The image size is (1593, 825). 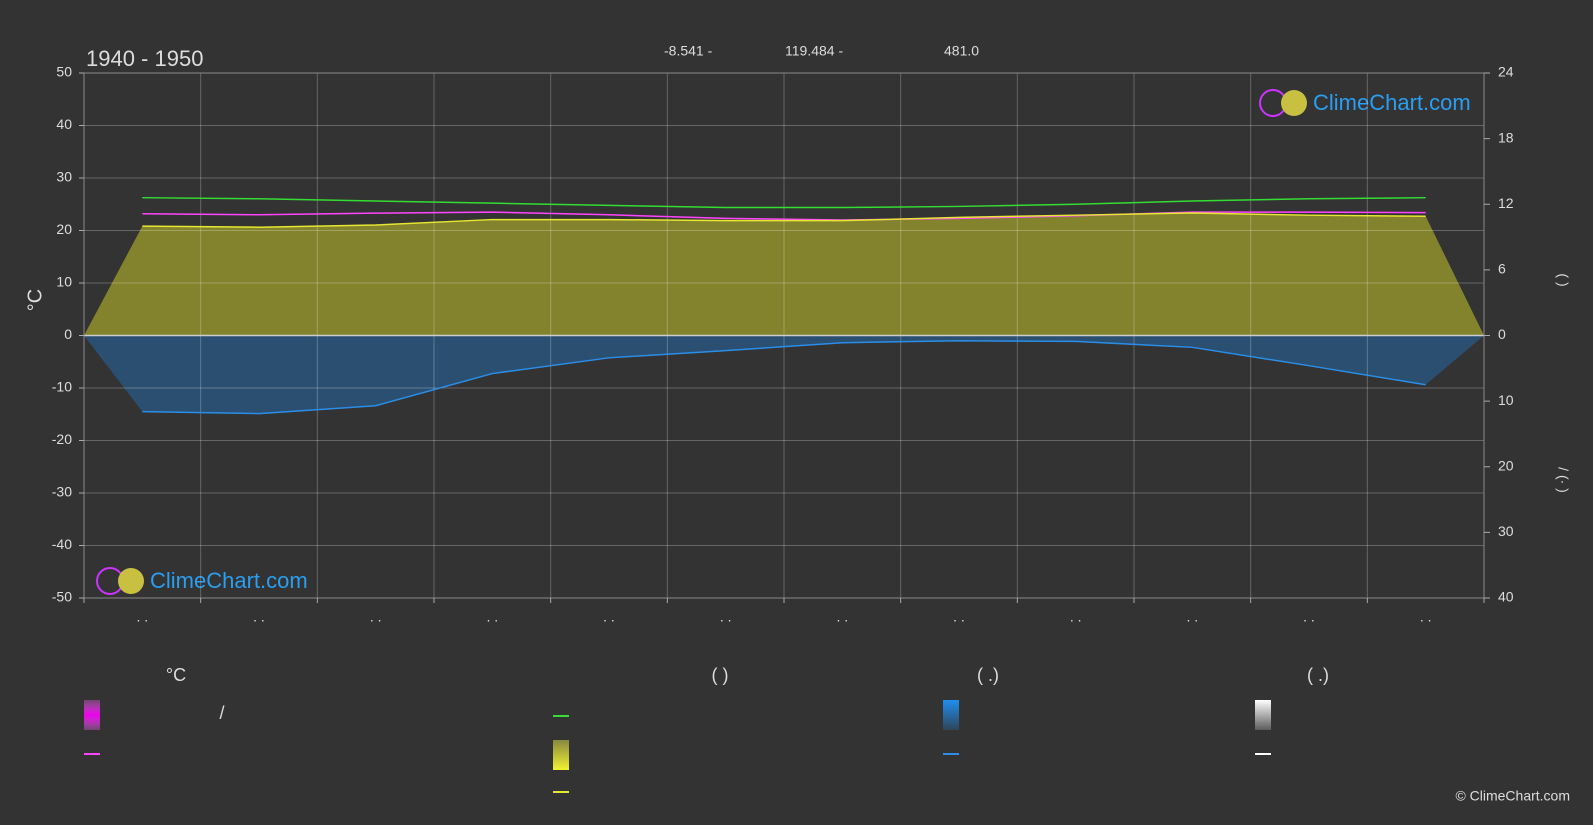 I want to click on y-tick-label: -30, so click(x=62, y=492).